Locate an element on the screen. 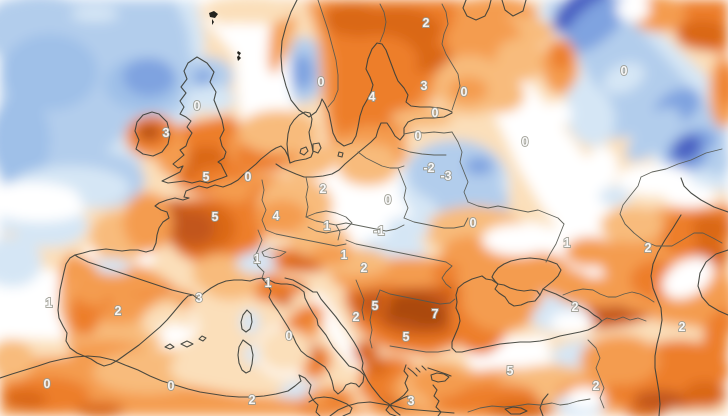 This screenshot has width=728, height=416. svg-text: 7 is located at coordinates (435, 314).